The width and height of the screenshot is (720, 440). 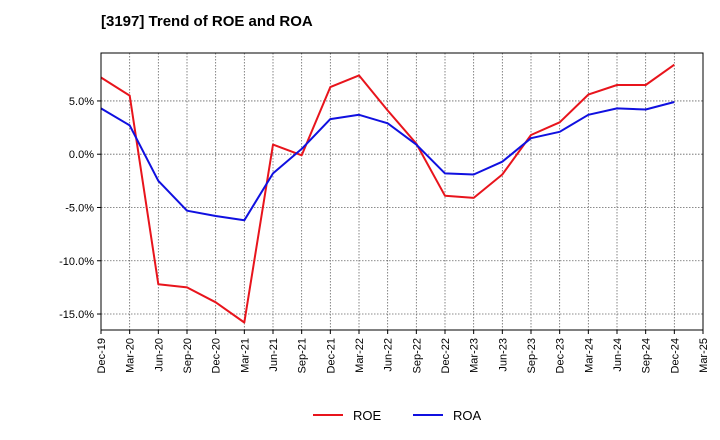 What do you see at coordinates (389, 355) in the screenshot?
I see `x-tick-label: Jun-22` at bounding box center [389, 355].